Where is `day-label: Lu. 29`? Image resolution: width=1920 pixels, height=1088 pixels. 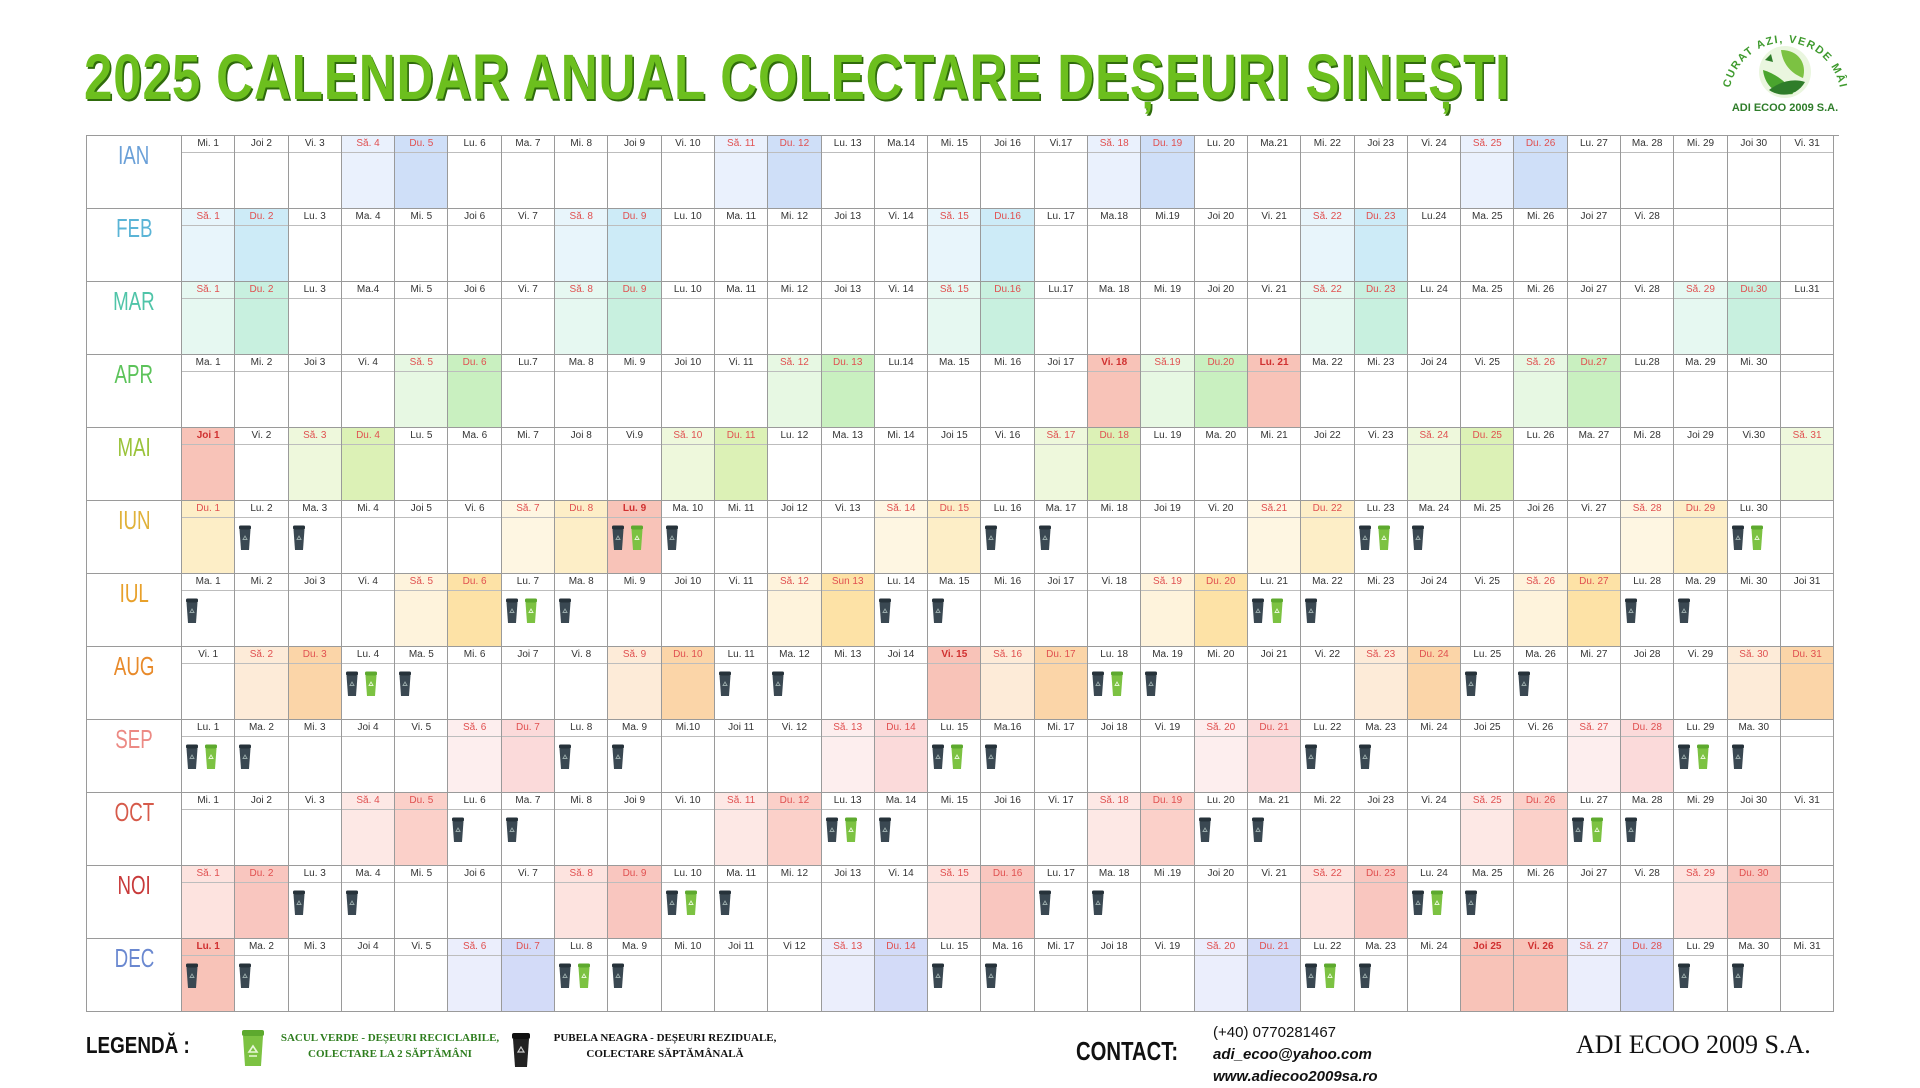
day-label: Lu. 29 is located at coordinates (1700, 947).